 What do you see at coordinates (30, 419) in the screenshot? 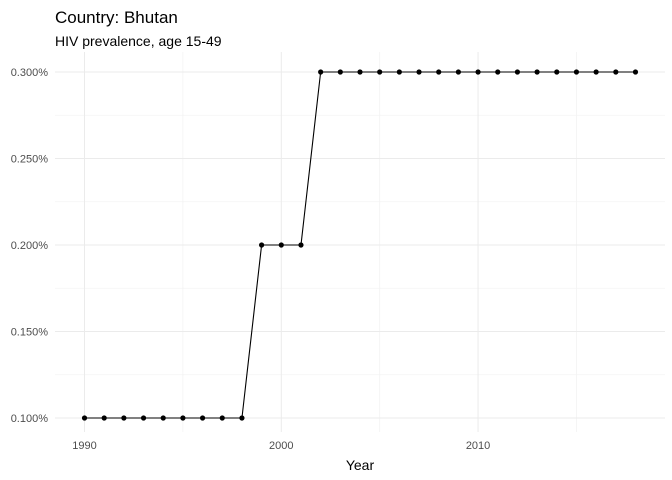
I see `y-tick-label: 0.100%` at bounding box center [30, 419].